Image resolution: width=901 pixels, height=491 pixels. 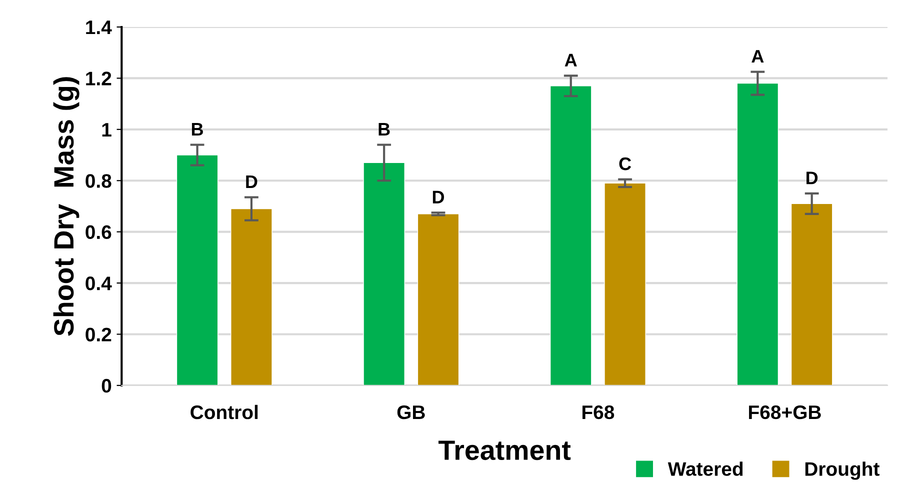 What do you see at coordinates (99, 283) in the screenshot?
I see `y-tick-label: 0.4` at bounding box center [99, 283].